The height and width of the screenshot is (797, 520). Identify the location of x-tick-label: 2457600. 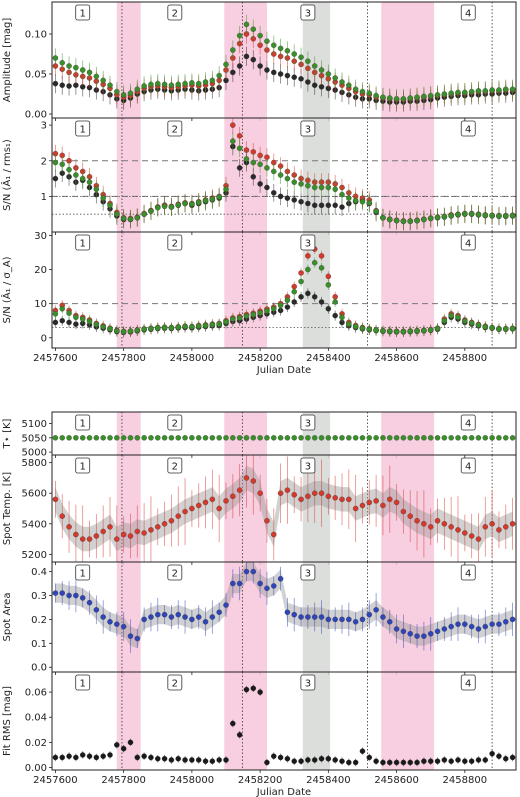
(55, 358).